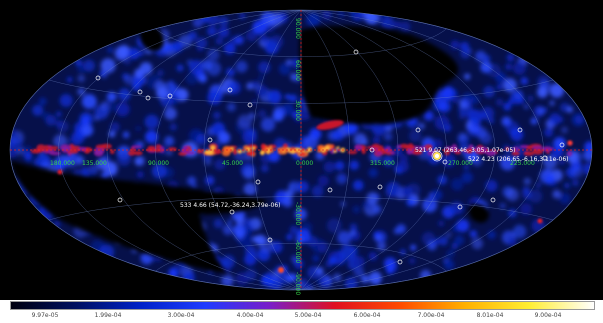 The width and height of the screenshot is (603, 323). I want to click on source-label-522: 522 4.23 (206.65,-6.16,3.11e-06), so click(518, 159).